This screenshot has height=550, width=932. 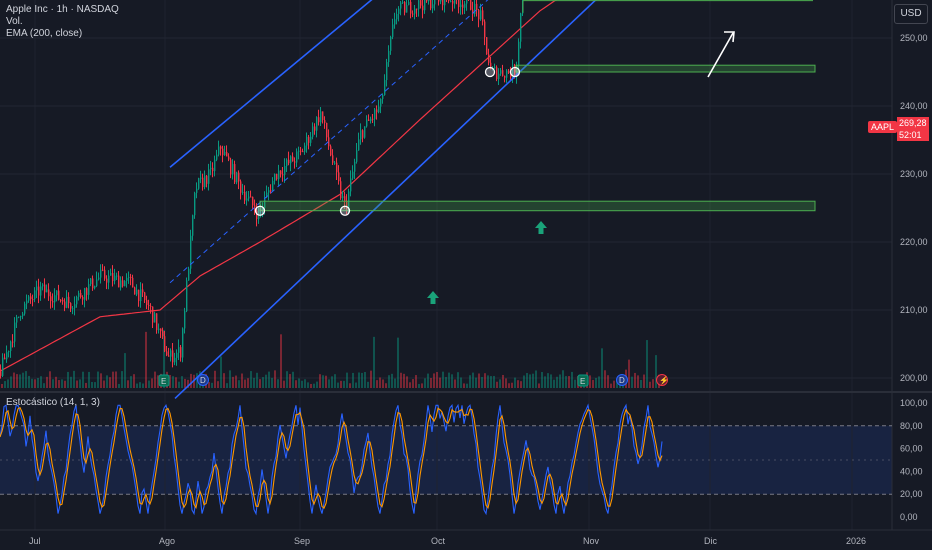 I want to click on price-tick-label: 220,00, so click(x=914, y=242).